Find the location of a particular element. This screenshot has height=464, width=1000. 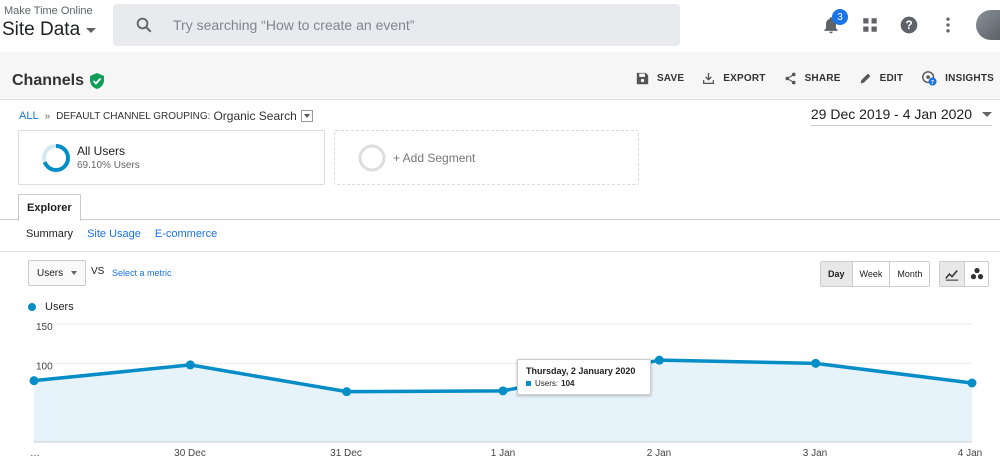

divider is located at coordinates (500, 251).